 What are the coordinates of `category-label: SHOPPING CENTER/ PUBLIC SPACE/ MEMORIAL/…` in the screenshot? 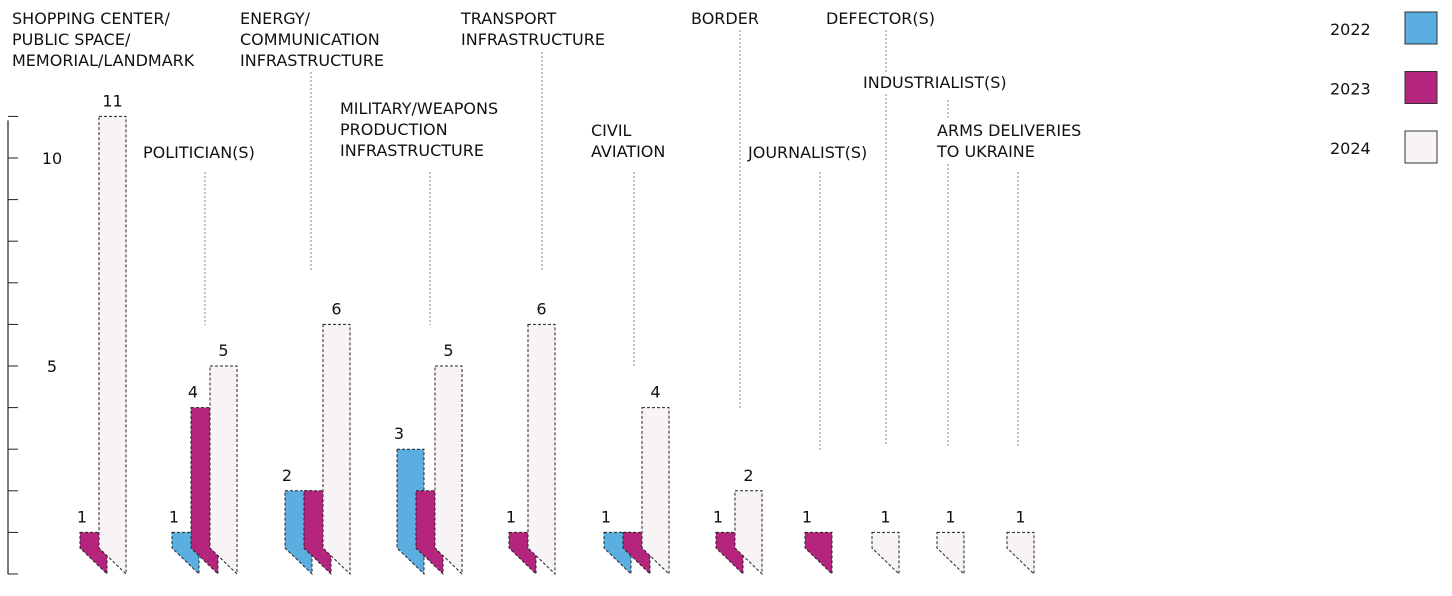 It's located at (103, 39).